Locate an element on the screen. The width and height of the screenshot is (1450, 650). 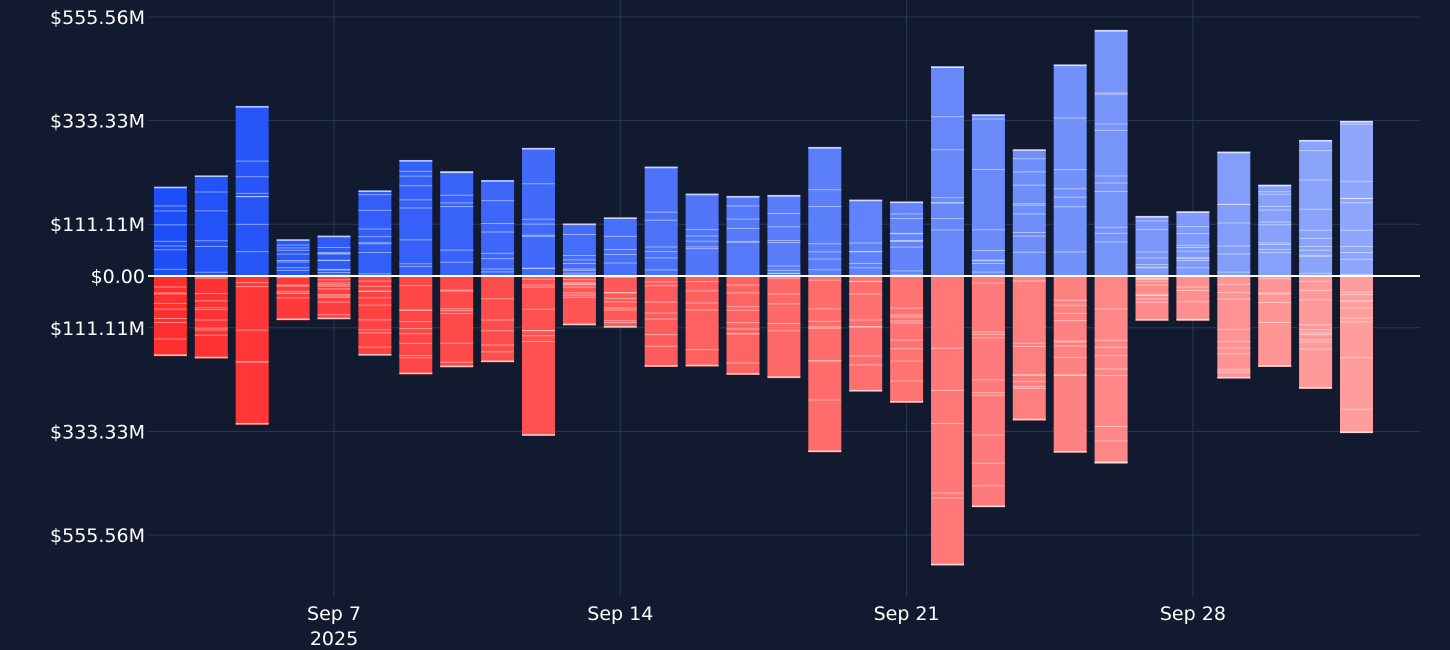
x-axis: Sep 7 2025 Sep 14 Sep 21 Sep 28 is located at coordinates (766, 626).